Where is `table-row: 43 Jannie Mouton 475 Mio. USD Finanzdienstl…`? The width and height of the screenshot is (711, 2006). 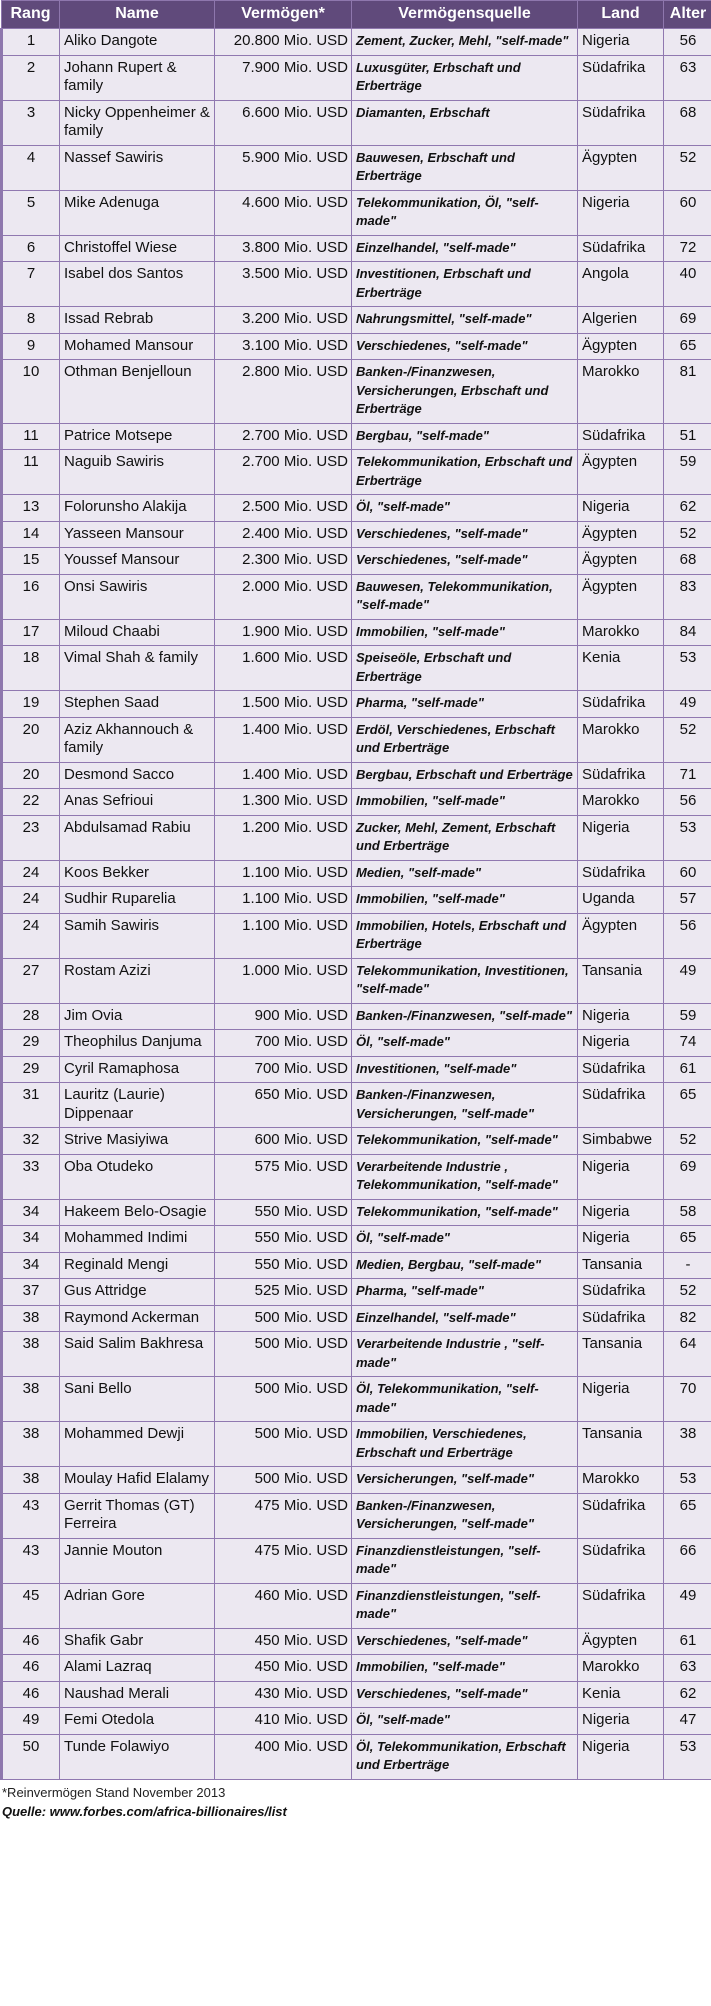 table-row: 43 Jannie Mouton 475 Mio. USD Finanzdienstl… is located at coordinates (355, 1560).